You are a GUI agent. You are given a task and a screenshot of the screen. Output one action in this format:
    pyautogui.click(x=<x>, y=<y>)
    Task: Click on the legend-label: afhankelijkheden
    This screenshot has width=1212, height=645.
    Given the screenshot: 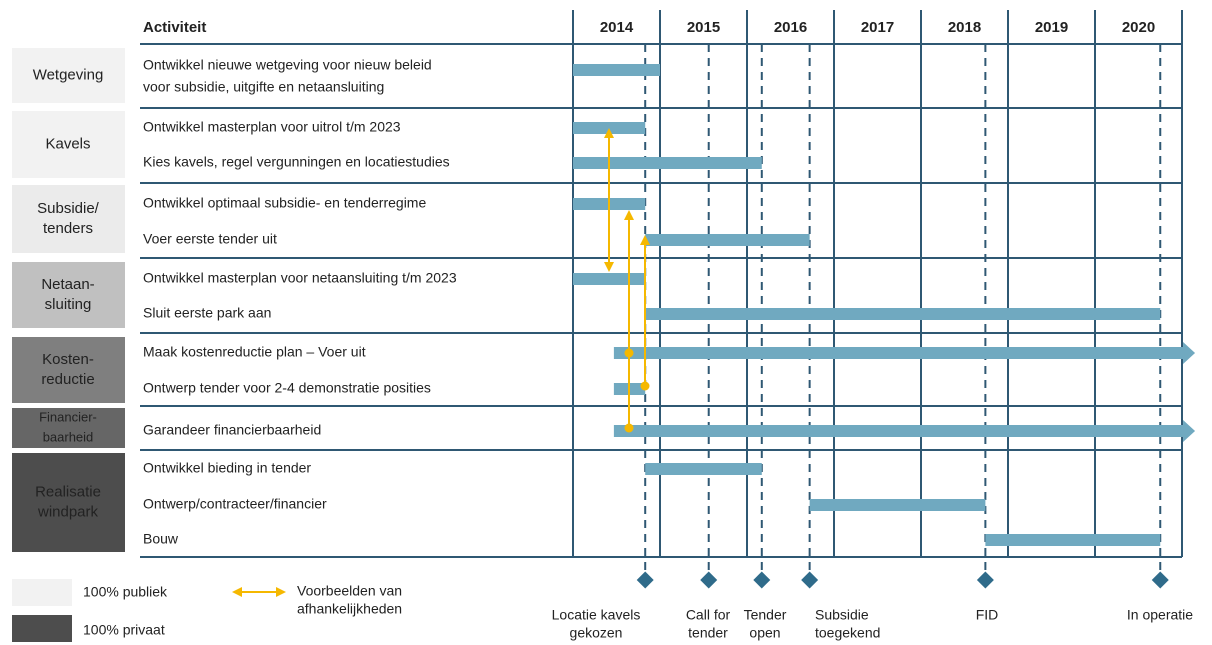 What is the action you would take?
    pyautogui.click(x=349, y=609)
    